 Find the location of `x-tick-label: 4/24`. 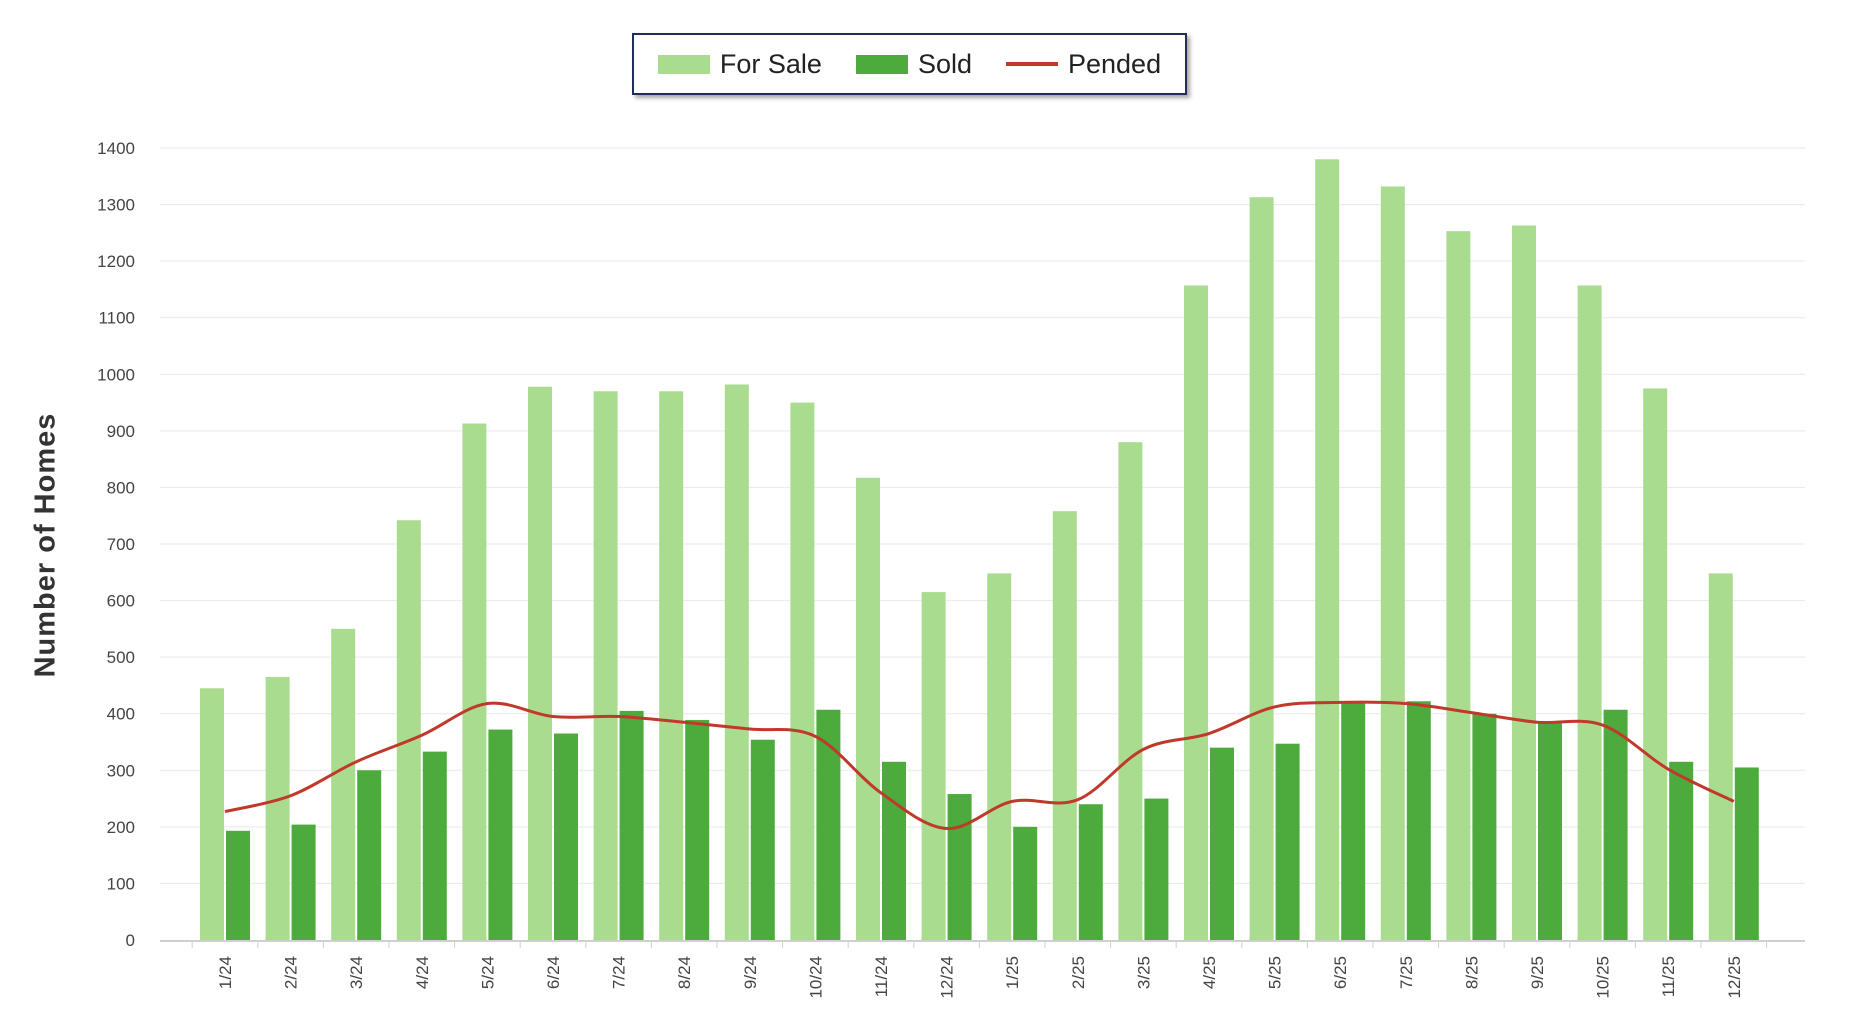

x-tick-label: 4/24 is located at coordinates (422, 972).